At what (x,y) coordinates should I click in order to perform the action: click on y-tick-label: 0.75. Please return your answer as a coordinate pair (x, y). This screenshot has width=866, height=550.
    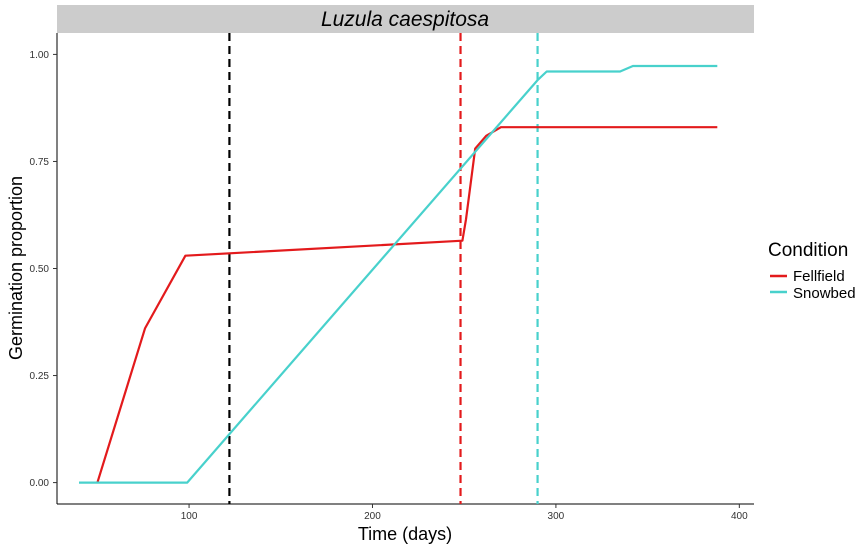
    Looking at the image, I should click on (40, 162).